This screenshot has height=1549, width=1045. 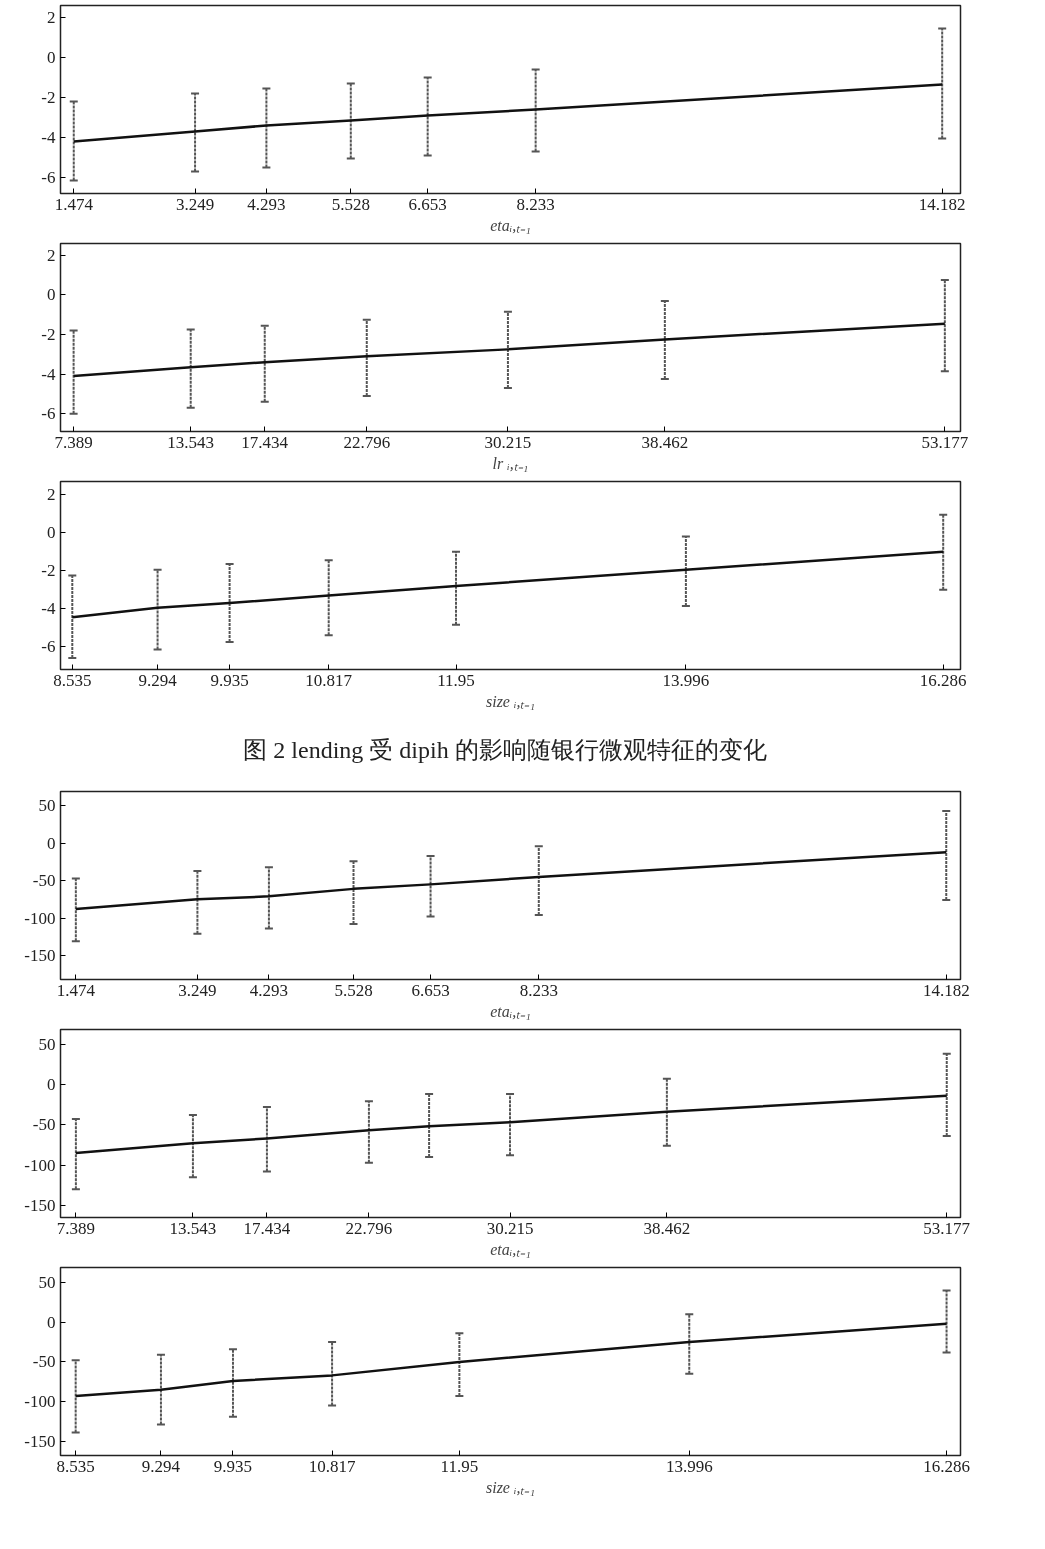 What do you see at coordinates (510, 463) in the screenshot?
I see `x-axis-title: lr ᵢ,ₜ₋₁` at bounding box center [510, 463].